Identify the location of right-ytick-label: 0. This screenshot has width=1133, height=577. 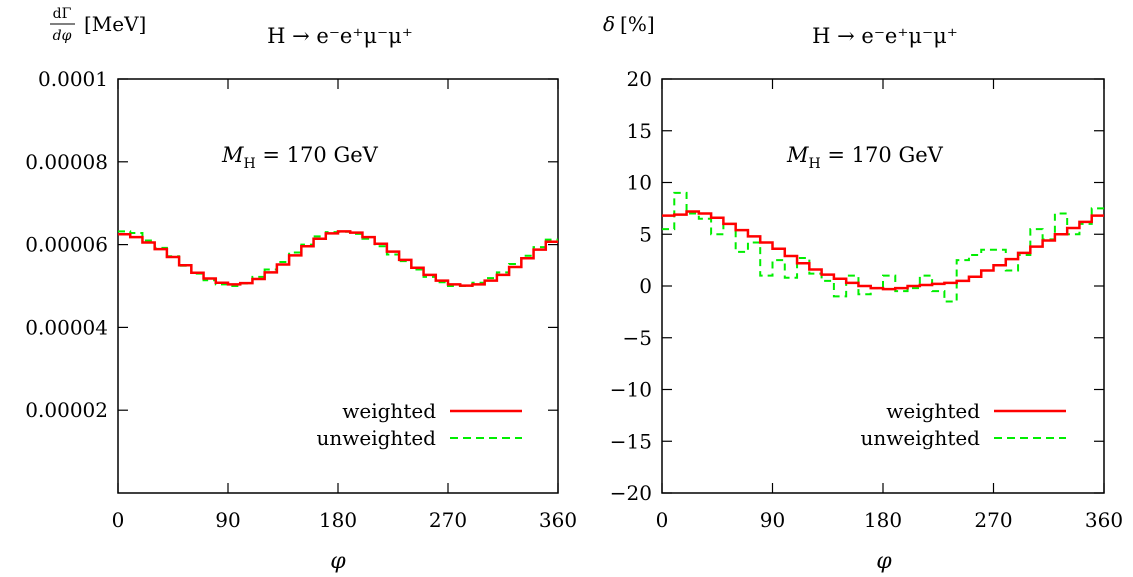
(645, 286).